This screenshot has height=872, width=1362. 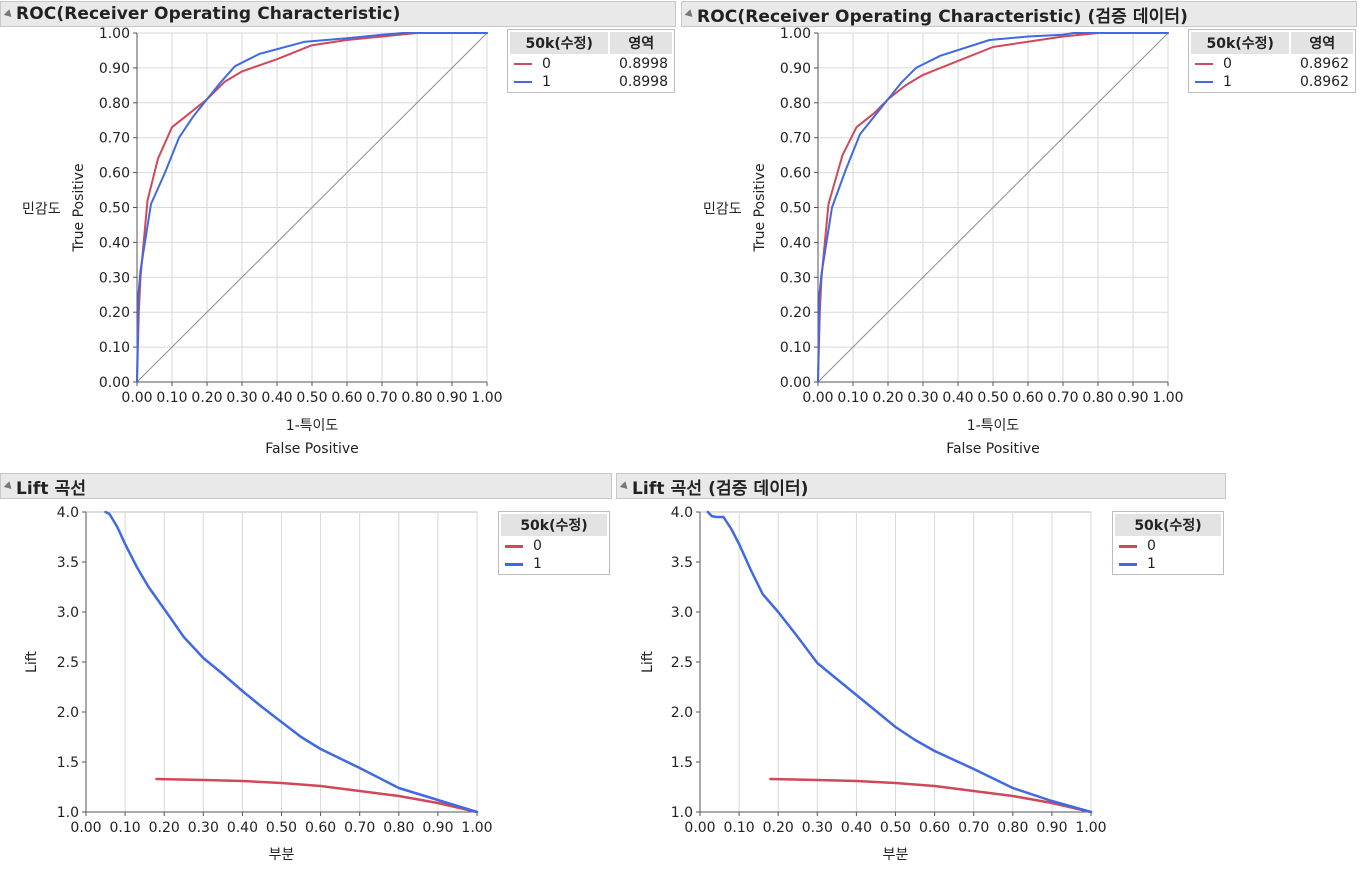 What do you see at coordinates (795, 348) in the screenshot?
I see `y-tick-label: 0.10` at bounding box center [795, 348].